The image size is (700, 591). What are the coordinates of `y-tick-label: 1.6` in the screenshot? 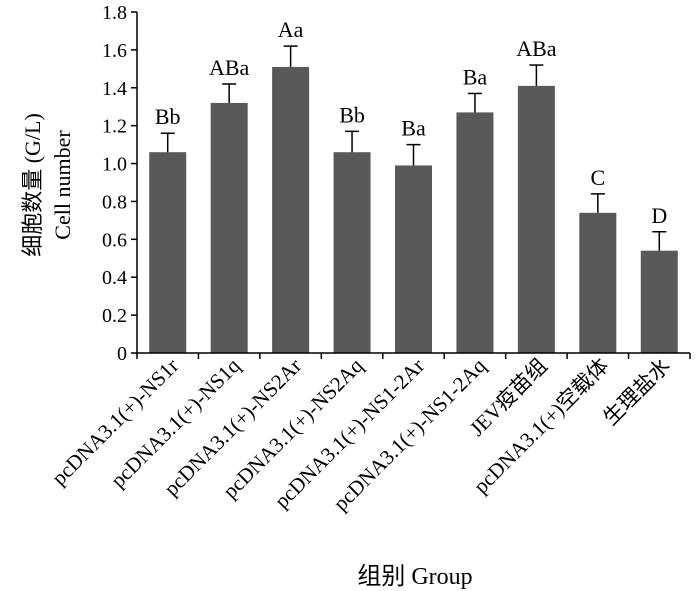 It's located at (114, 51).